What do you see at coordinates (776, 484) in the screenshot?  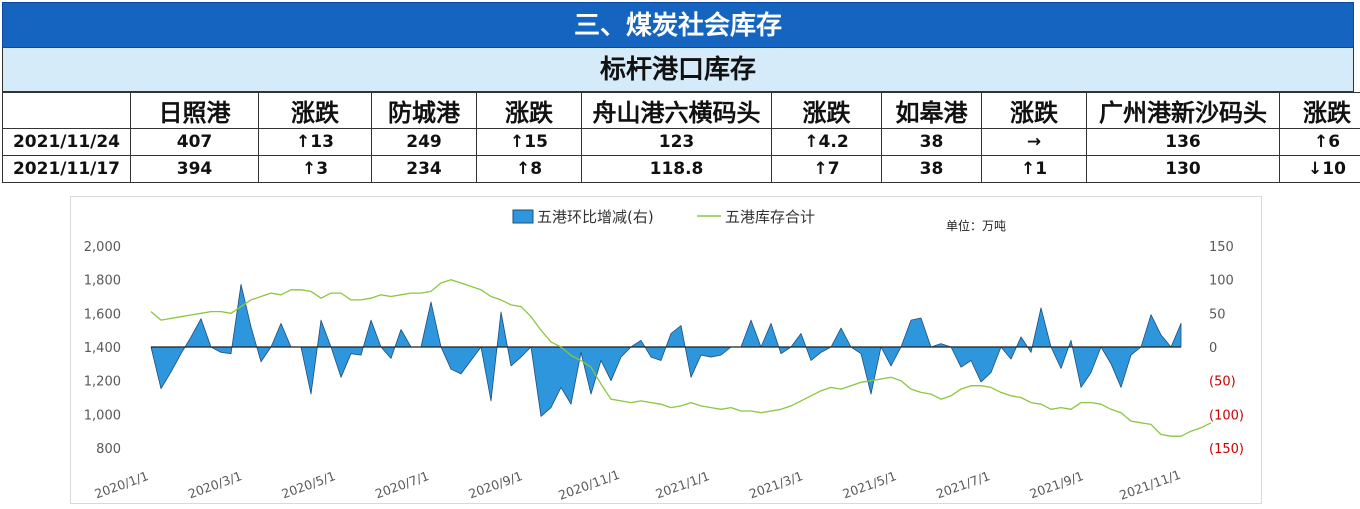 I see `x-tick-label: 2021/3/1` at bounding box center [776, 484].